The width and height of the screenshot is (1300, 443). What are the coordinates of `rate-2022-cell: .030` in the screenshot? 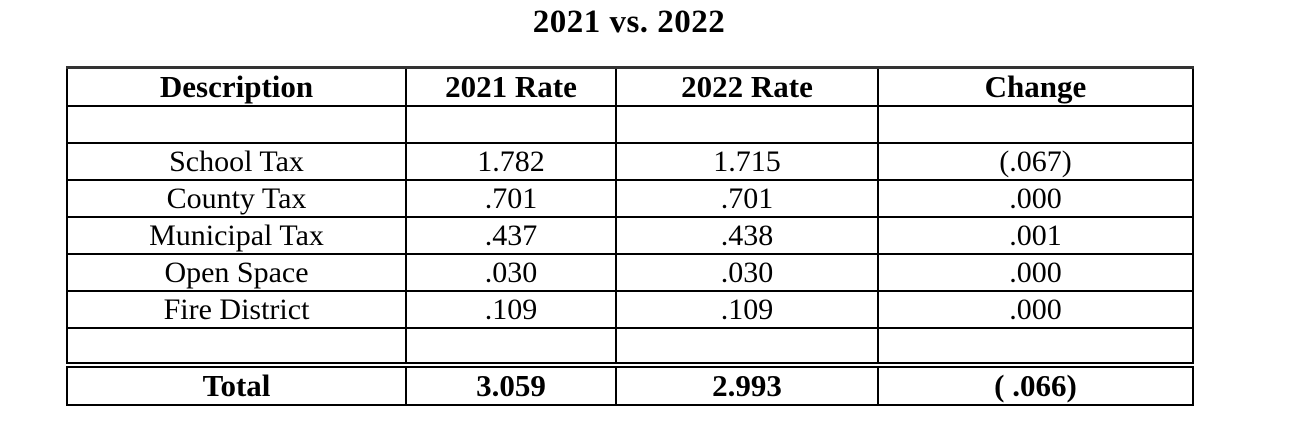 It's located at (747, 272).